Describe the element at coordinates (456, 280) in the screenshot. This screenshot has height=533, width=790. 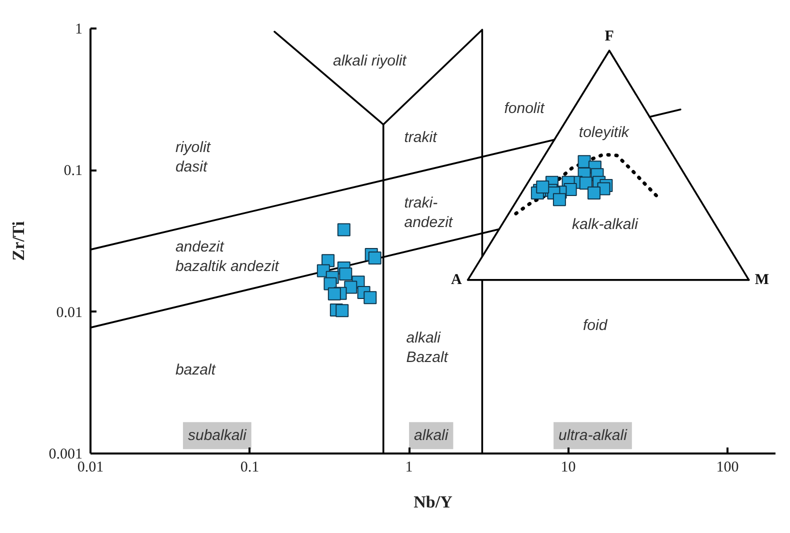
I see `annotation: A` at that location.